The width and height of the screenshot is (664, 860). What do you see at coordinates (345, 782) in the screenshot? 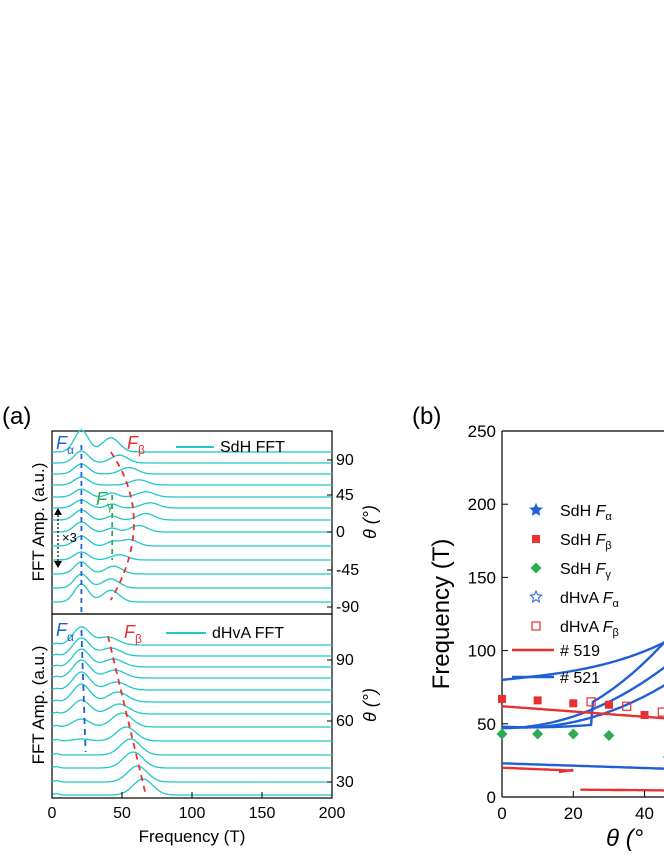
I see `right-tick-label: 30` at bounding box center [345, 782].